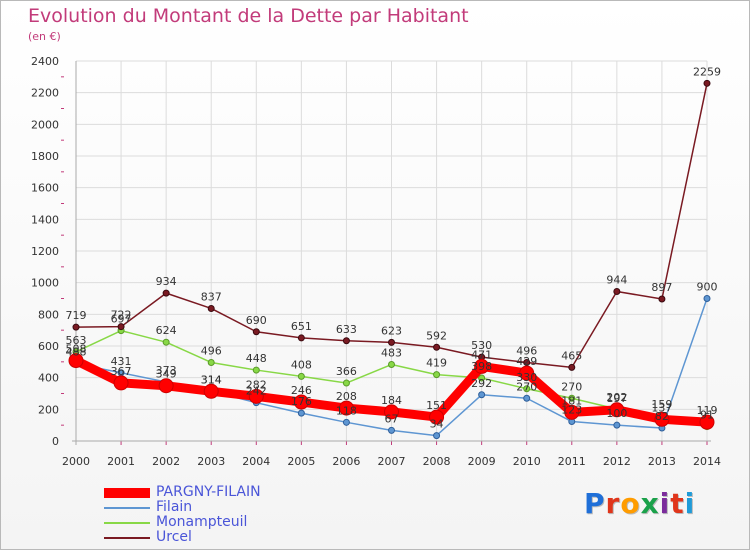 Image resolution: width=750 pixels, height=550 pixels. What do you see at coordinates (48, 409) in the screenshot?
I see `y-tick-label: 200` at bounding box center [48, 409].